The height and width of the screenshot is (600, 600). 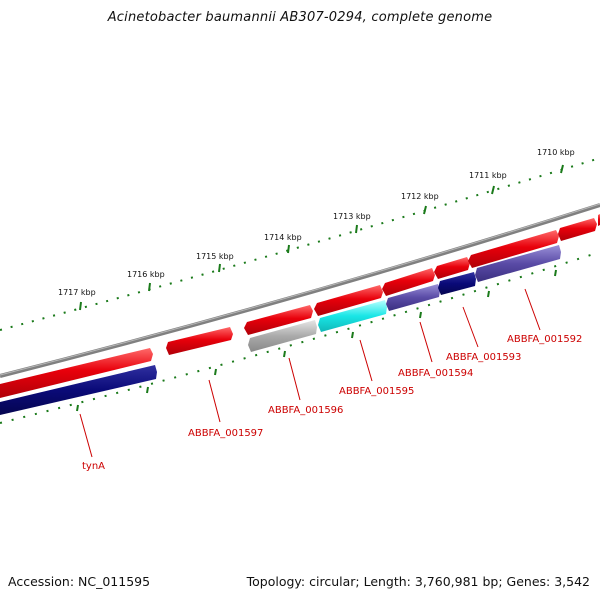 I want to click on gene-label-abbfa-001593: ABBFA_001593, so click(x=483, y=357).